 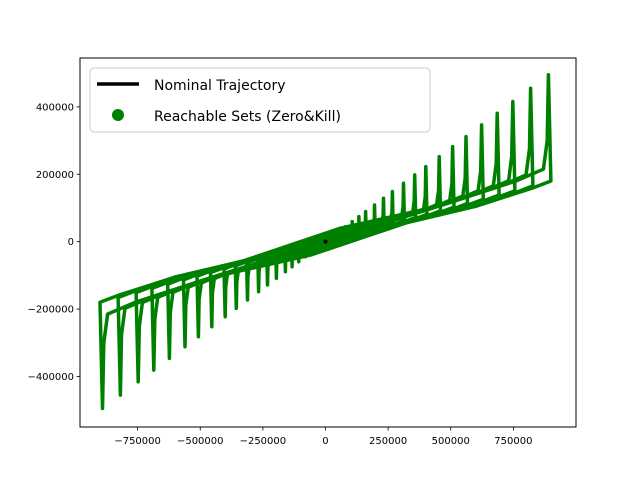 I want to click on x-tick-label: −750000, so click(x=137, y=441).